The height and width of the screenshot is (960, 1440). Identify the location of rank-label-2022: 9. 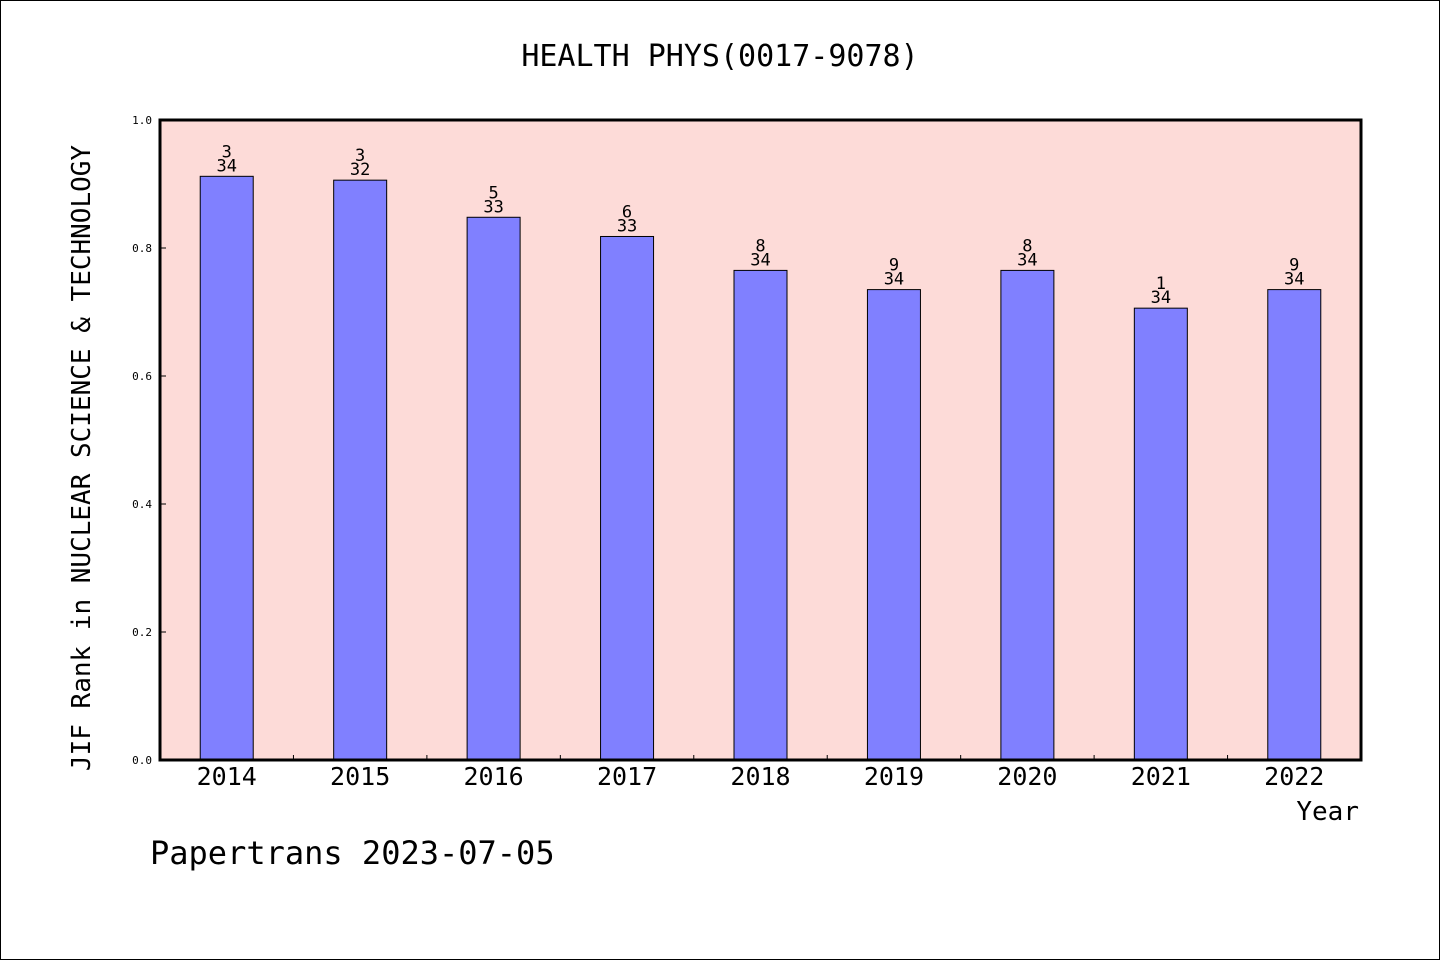
(1294, 266).